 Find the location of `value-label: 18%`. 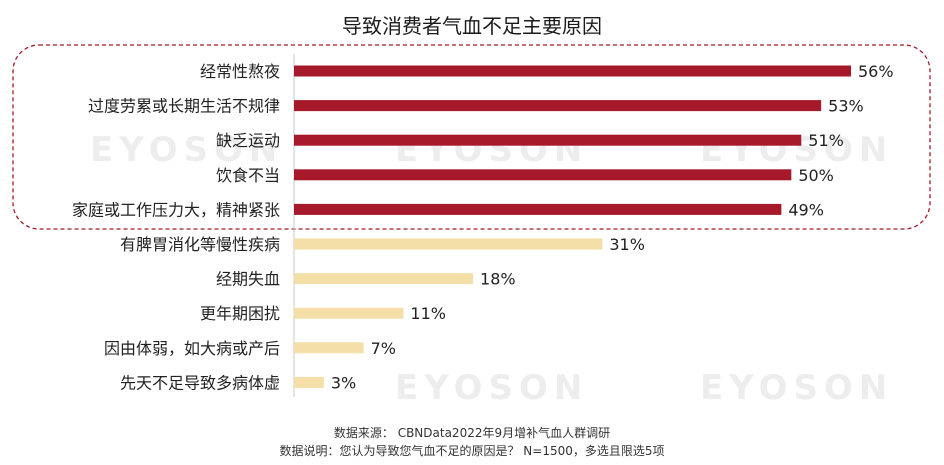

value-label: 18% is located at coordinates (498, 279).